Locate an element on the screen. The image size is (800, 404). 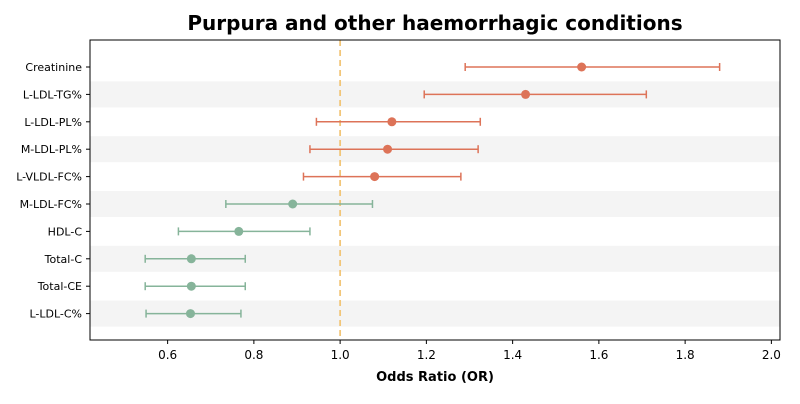
y-tick-label: L-LDL-C% is located at coordinates (55, 314).